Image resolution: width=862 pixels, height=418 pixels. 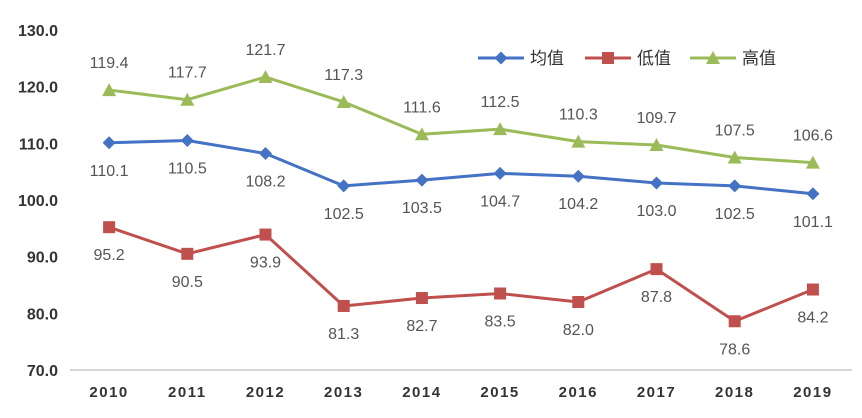 I want to click on legend-item: 均值, so click(x=521, y=59).